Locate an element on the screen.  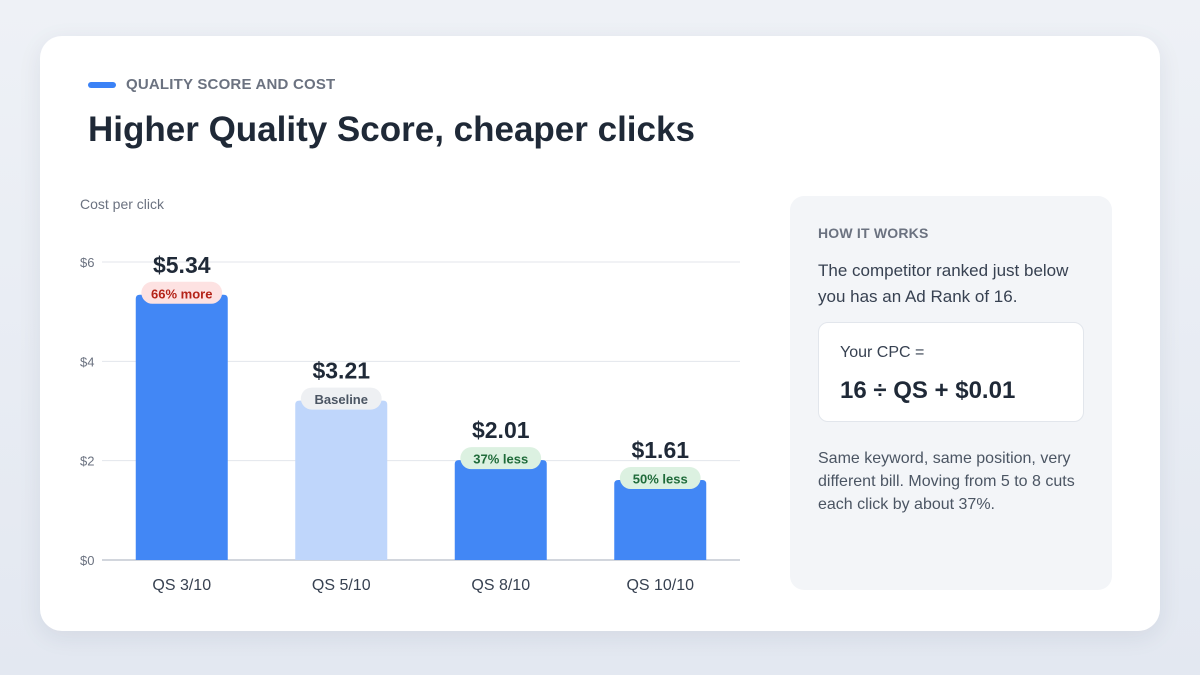
panel-eyebrow: HOW IT WORKS is located at coordinates (873, 233).